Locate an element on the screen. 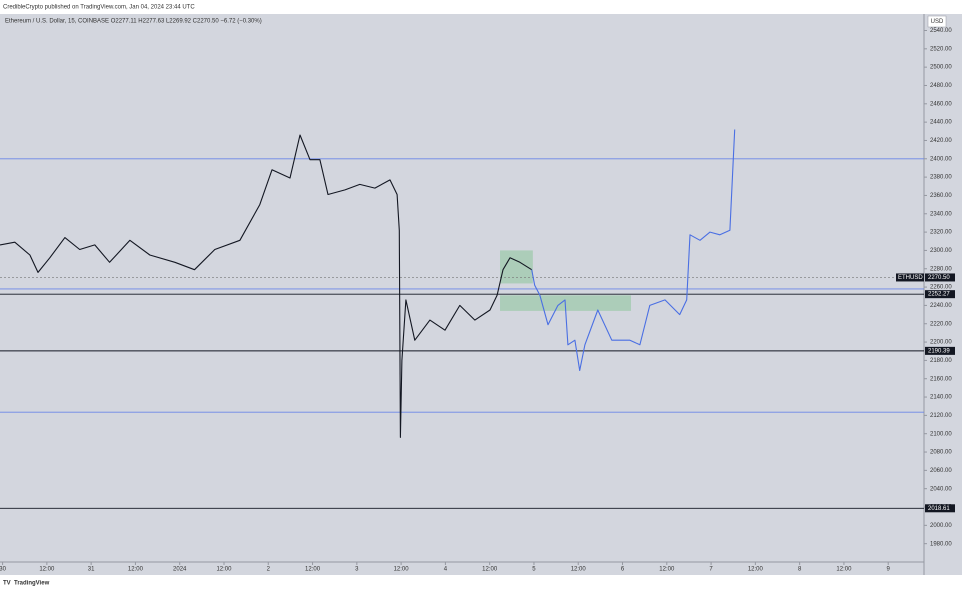 This screenshot has width=962, height=590. y-tick-label: 1980.00 is located at coordinates (941, 544).